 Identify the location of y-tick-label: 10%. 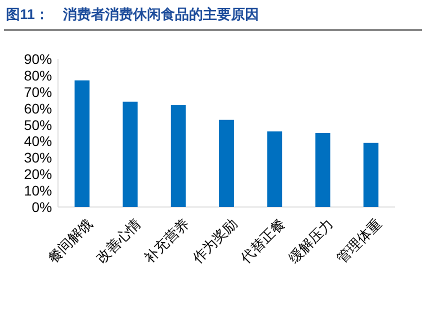
(38, 190).